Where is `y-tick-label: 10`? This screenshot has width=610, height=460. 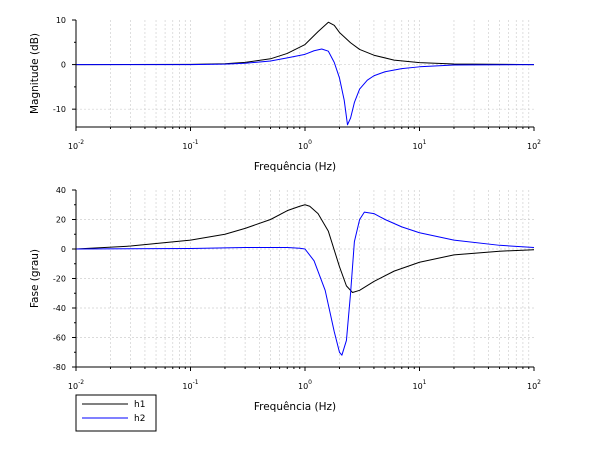
y-tick-label: 10 is located at coordinates (61, 20).